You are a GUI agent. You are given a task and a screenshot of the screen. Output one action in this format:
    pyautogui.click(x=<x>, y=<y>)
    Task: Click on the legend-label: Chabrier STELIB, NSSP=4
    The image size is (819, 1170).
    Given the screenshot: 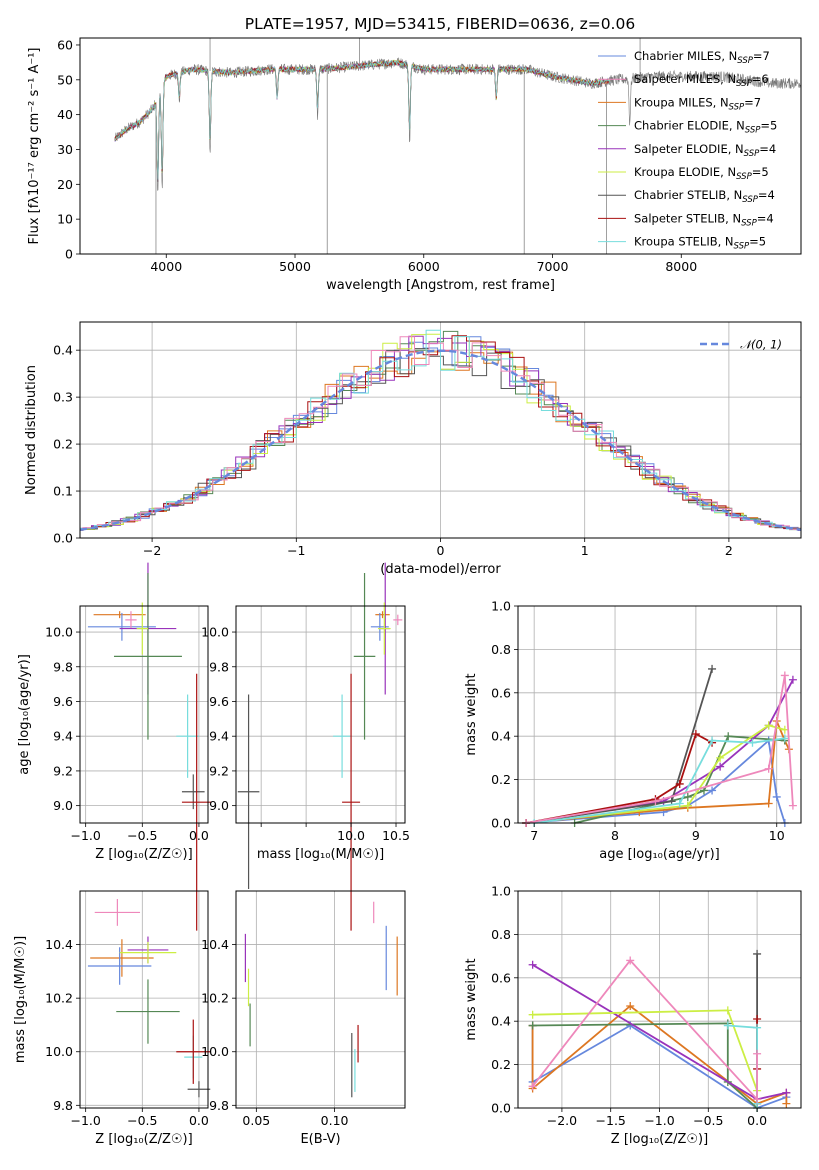 What is the action you would take?
    pyautogui.click(x=704, y=196)
    